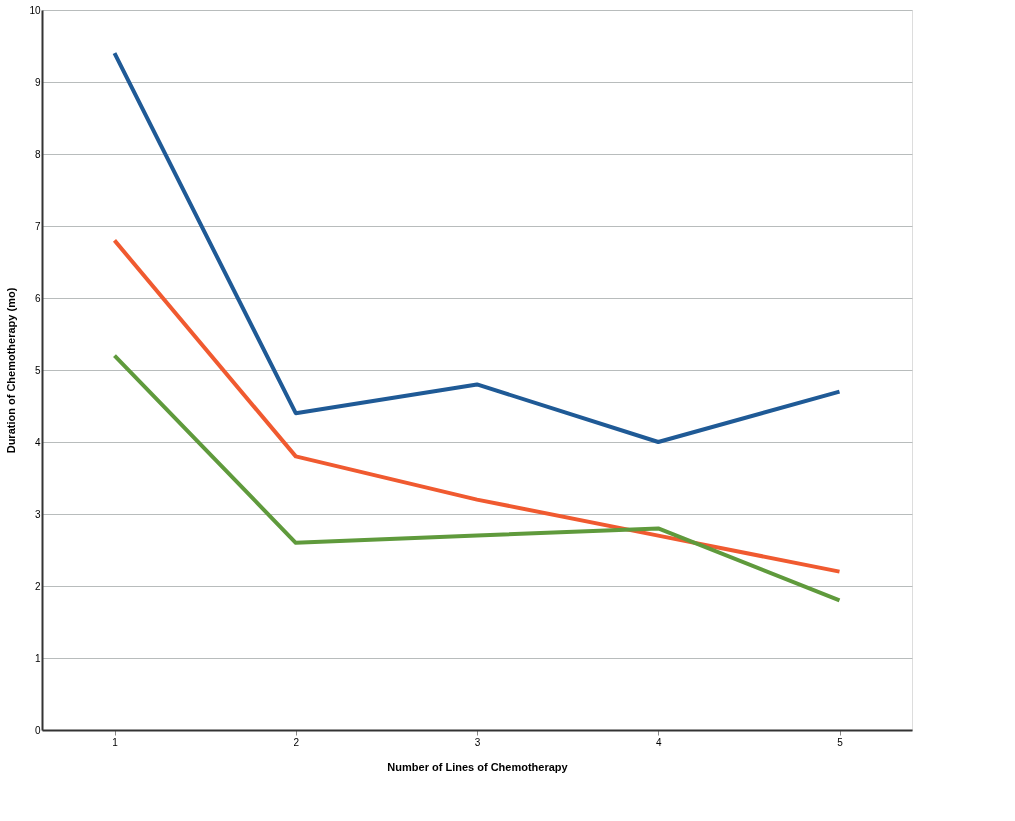 This screenshot has height=821, width=1015. Describe the element at coordinates (115, 742) in the screenshot. I see `x-tick-label: 1` at that location.